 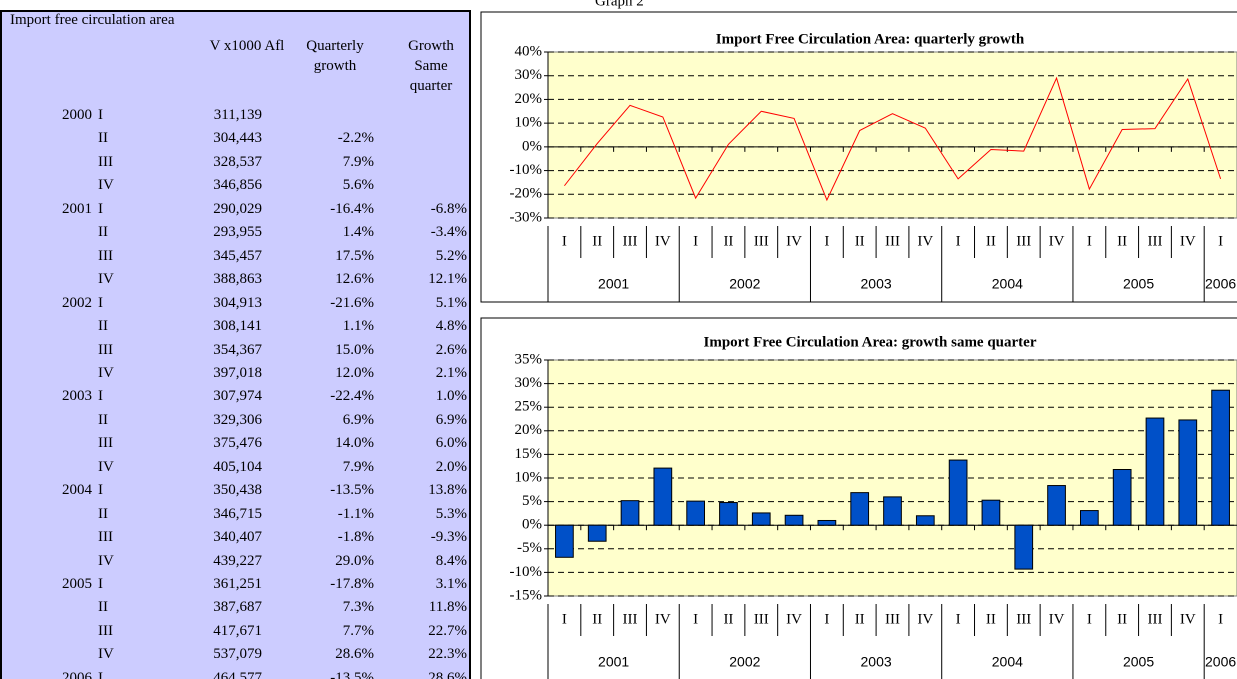 I want to click on table-cell: 350,438, so click(x=237, y=490).